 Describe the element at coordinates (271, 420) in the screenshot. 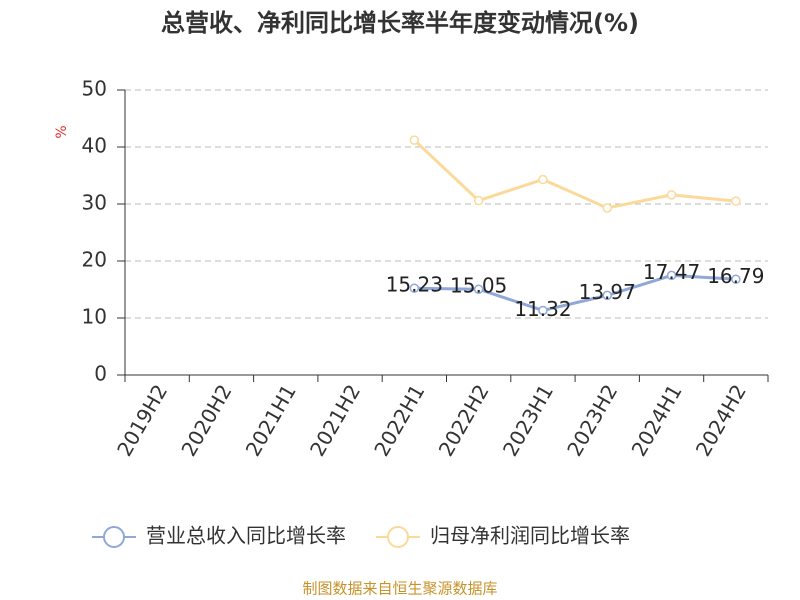

I see `x-tick-label: 2021H1` at that location.